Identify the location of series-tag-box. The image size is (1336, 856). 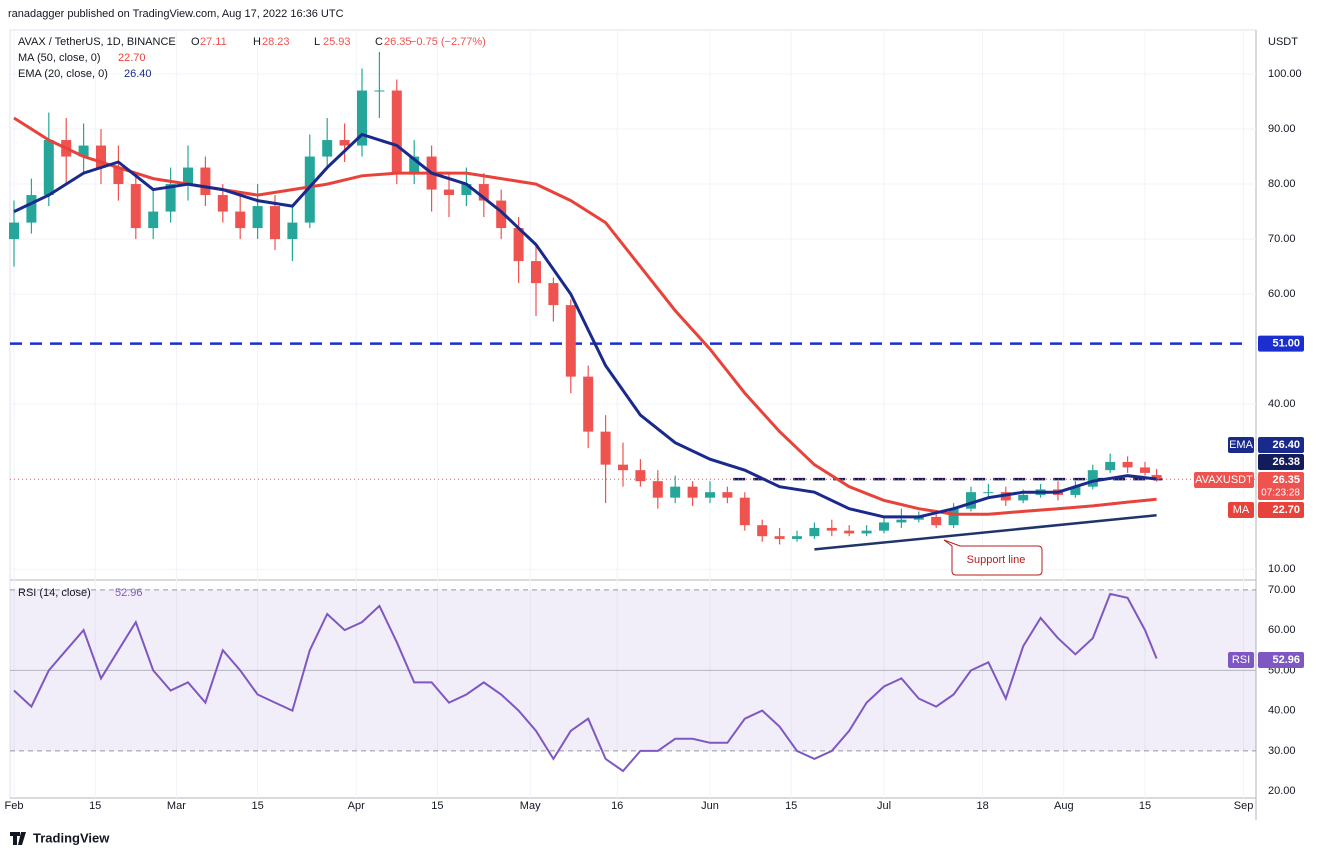
(1241, 445).